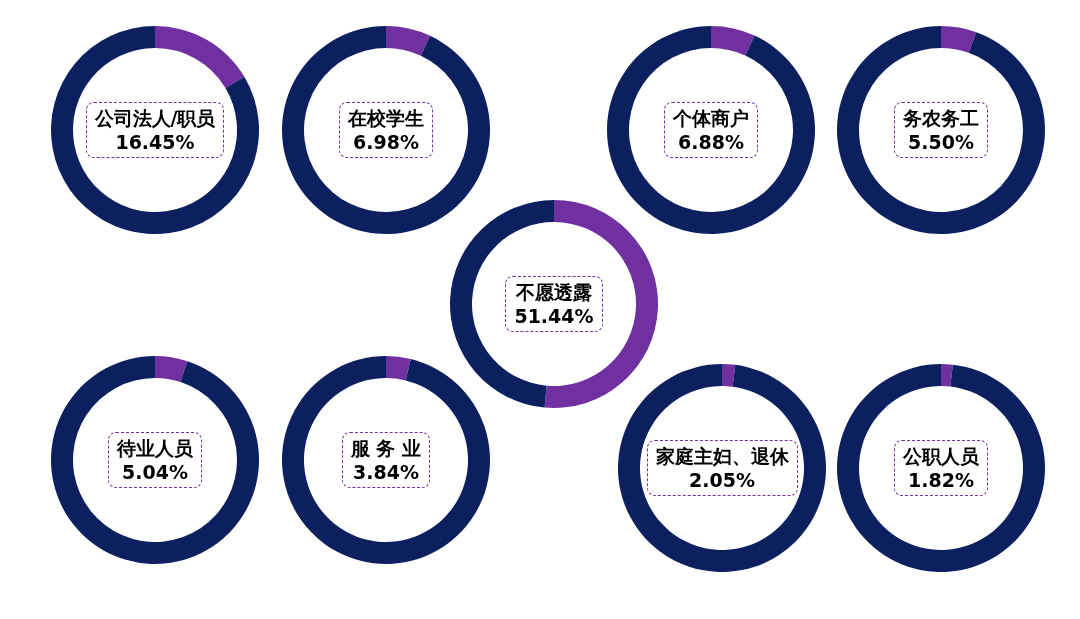  Describe the element at coordinates (722, 480) in the screenshot. I see `data-label: 2.05%` at that location.